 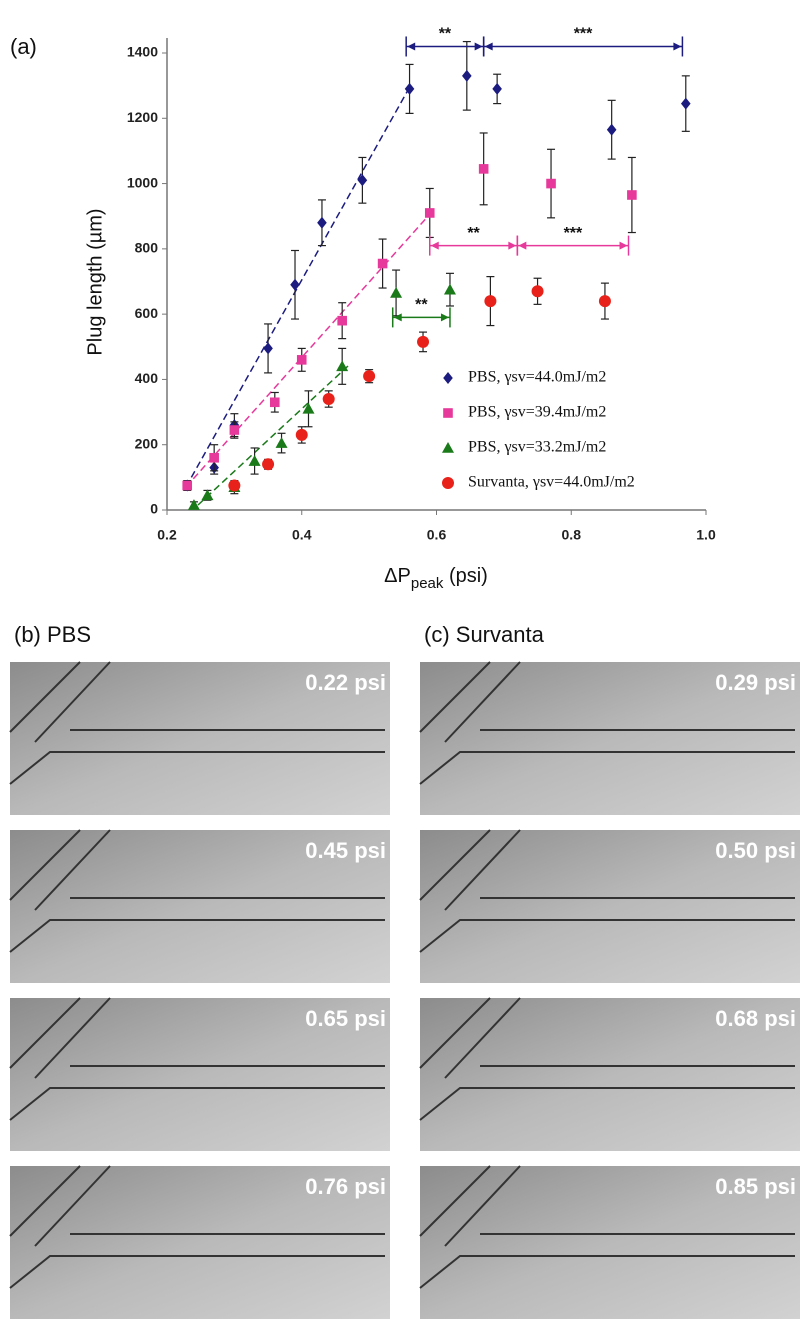 What do you see at coordinates (345, 1186) in the screenshot?
I see `pressure-label: 0.76 psi` at bounding box center [345, 1186].